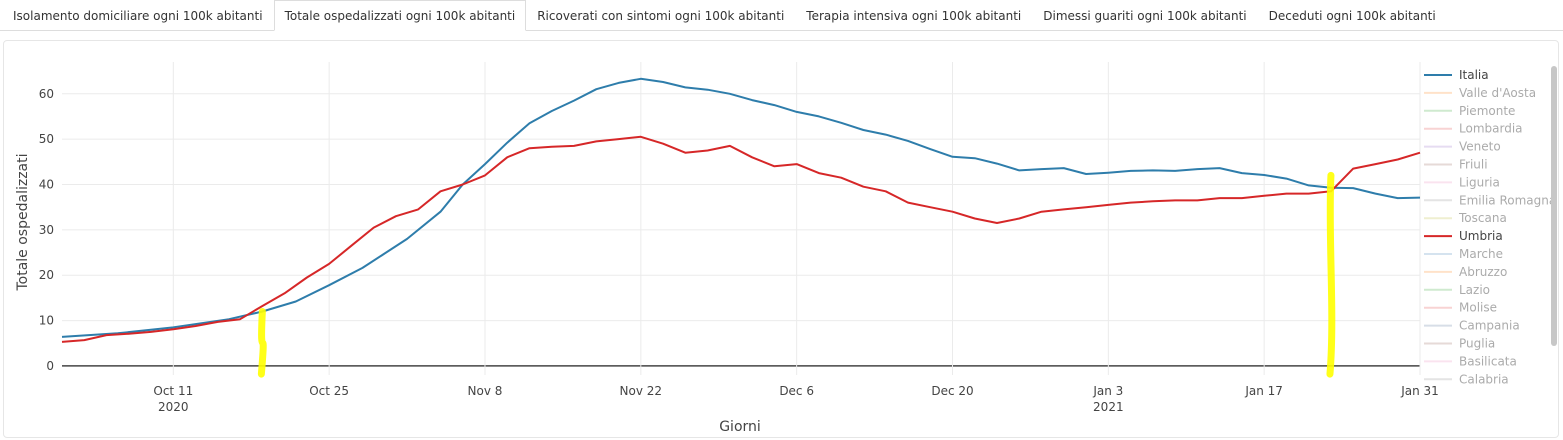 The image size is (1563, 440). What do you see at coordinates (1456, 75) in the screenshot?
I see `legend-item: Italia` at bounding box center [1456, 75].